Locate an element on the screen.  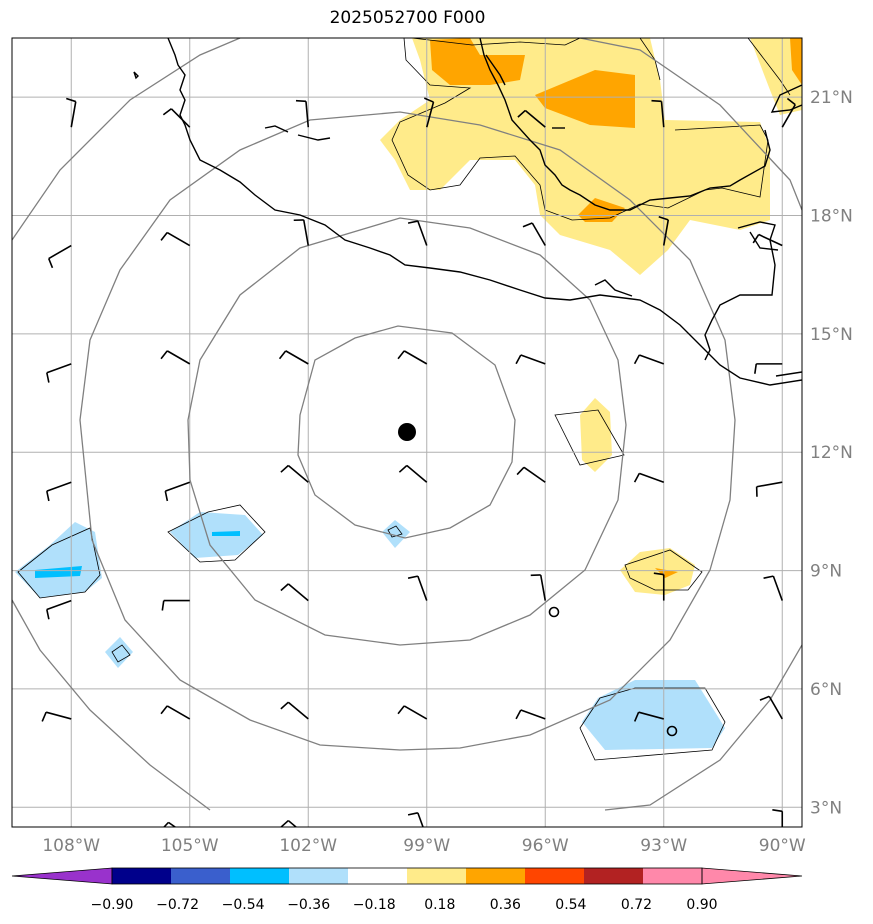
colorbar-tick-label: 0.54 is located at coordinates (570, 905).